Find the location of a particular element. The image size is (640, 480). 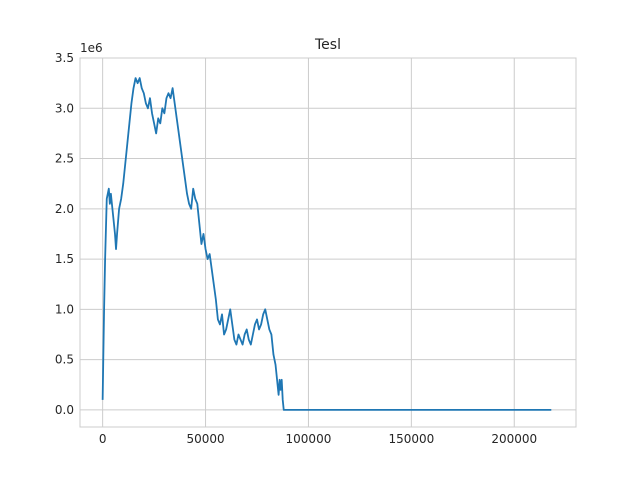

y-tick-label: 3.5 is located at coordinates (64, 58).